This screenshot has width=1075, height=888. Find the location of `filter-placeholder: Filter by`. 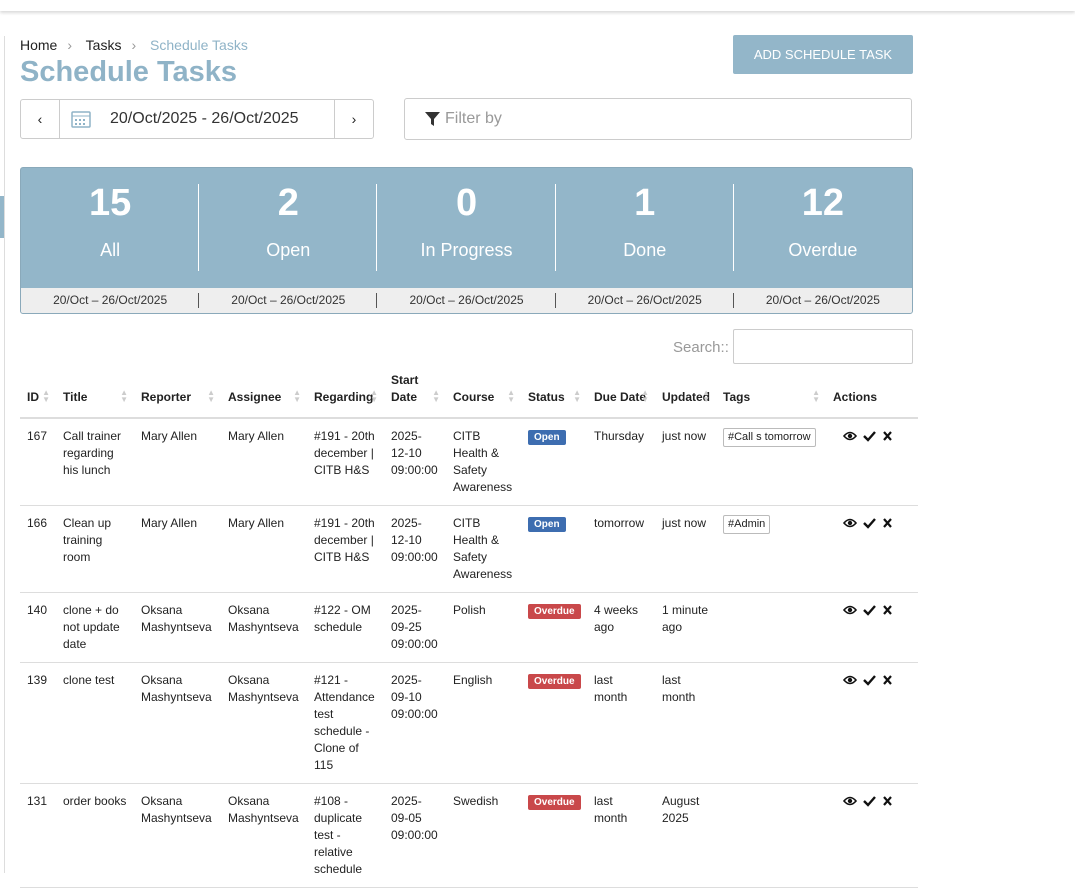

filter-placeholder: Filter by is located at coordinates (473, 118).